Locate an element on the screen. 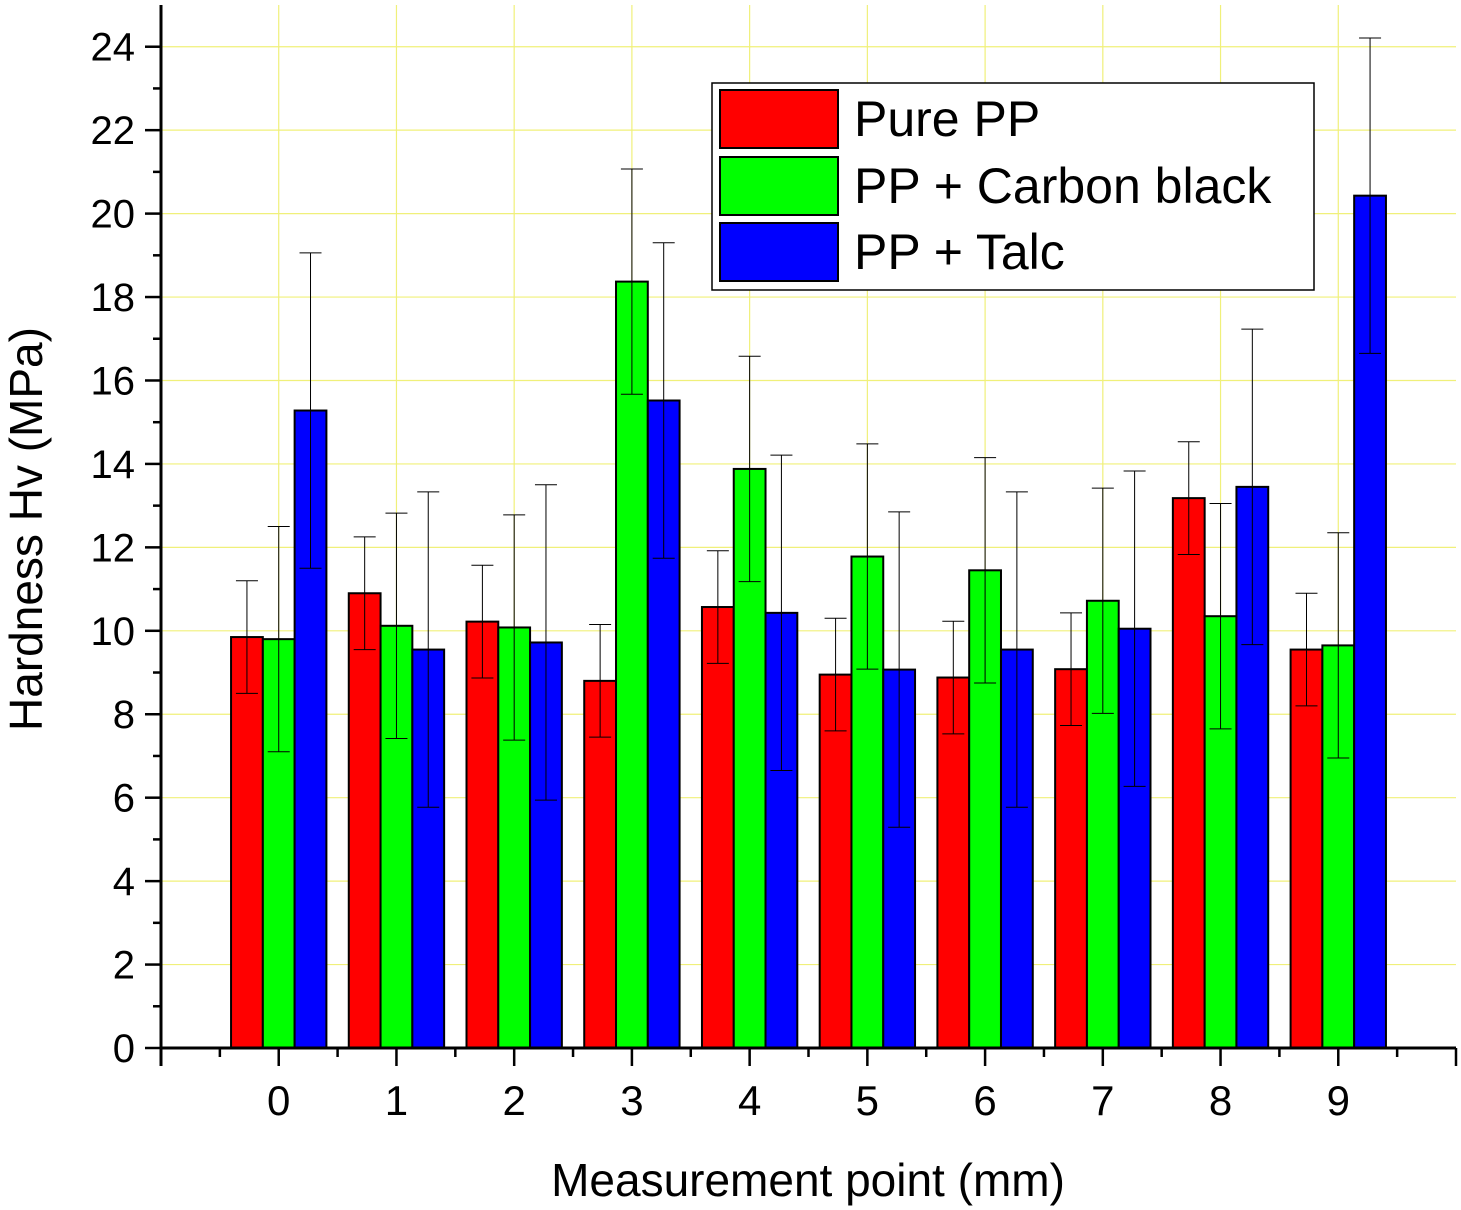 This screenshot has width=1461, height=1210. y-tick-label: 6 is located at coordinates (124, 799).